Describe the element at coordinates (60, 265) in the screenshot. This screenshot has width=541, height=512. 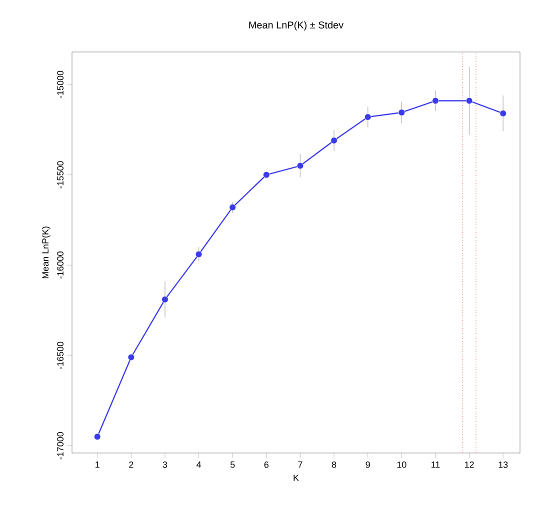
I see `y-tick-label: -16000` at that location.